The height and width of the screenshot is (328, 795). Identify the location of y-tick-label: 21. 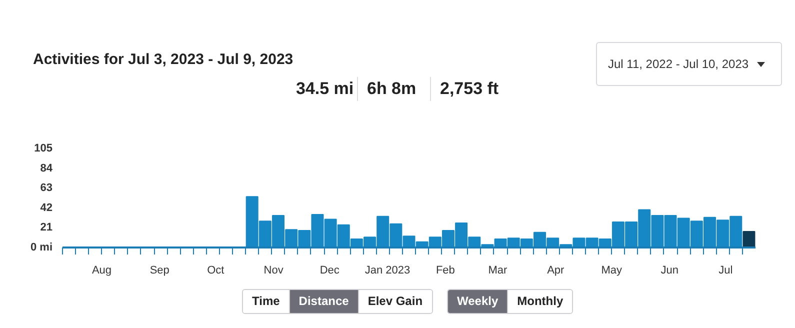
(46, 228).